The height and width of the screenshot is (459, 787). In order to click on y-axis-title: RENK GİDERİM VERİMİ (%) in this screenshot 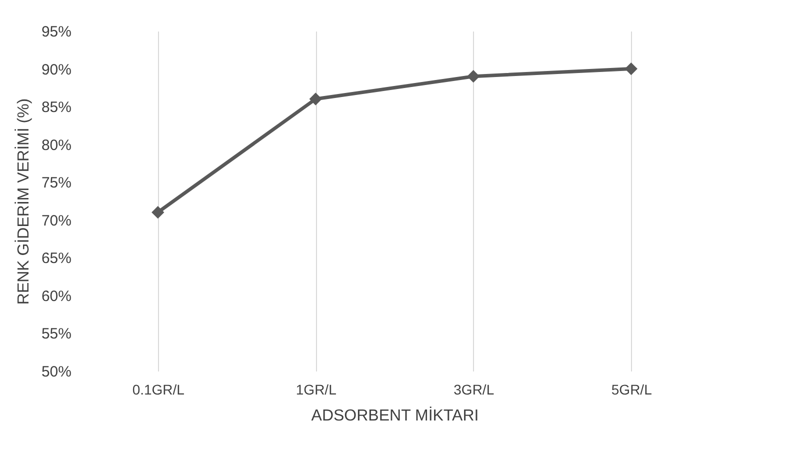, I will do `click(23, 201)`.